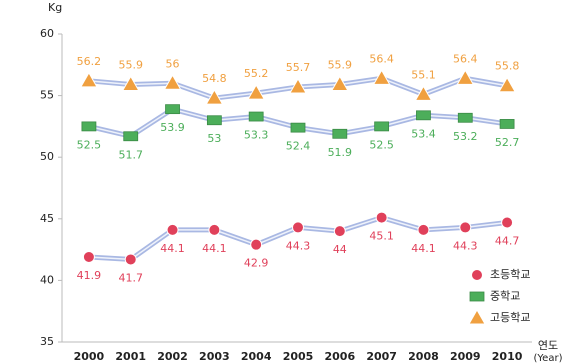 Image resolution: width=564 pixels, height=364 pixels. Describe the element at coordinates (256, 263) in the screenshot. I see `value-label: 42.9` at that location.